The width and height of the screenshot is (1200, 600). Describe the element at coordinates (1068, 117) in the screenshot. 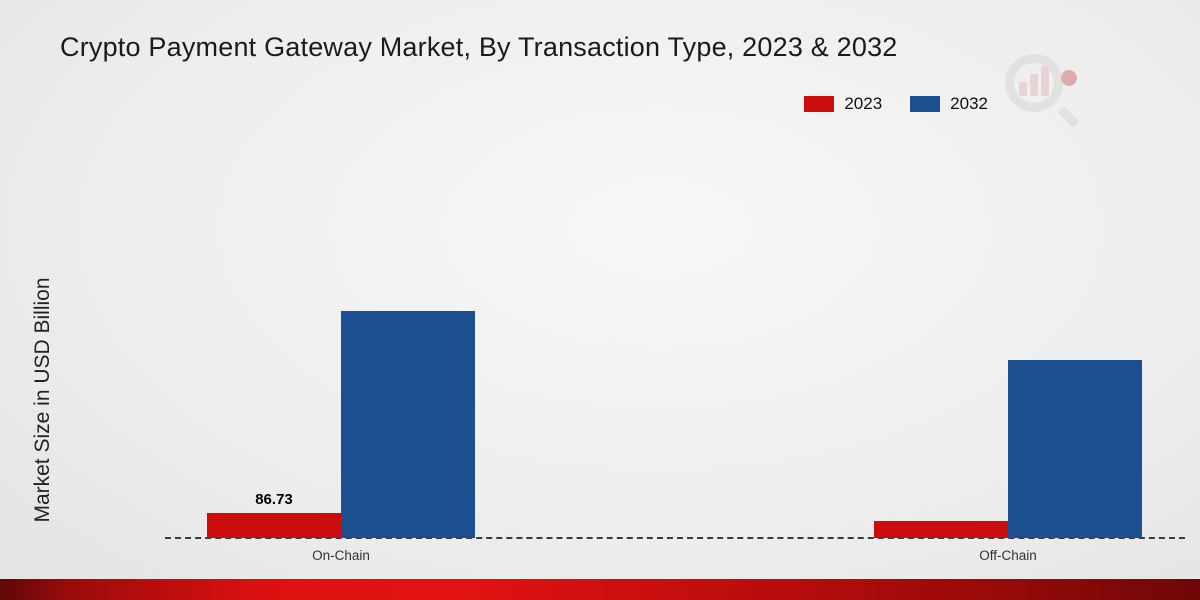

I see `watermark-handle-icon` at that location.